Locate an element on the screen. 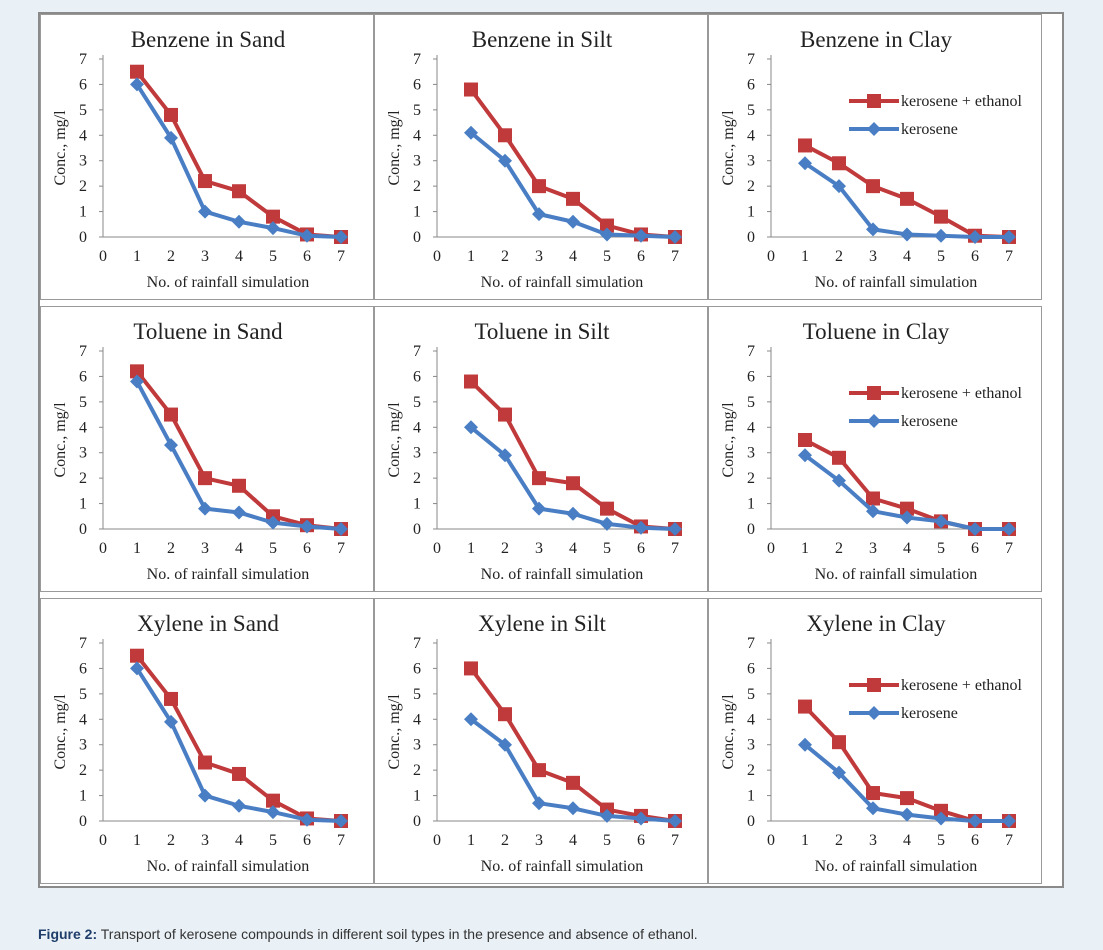  legend-label: kerosene is located at coordinates (929, 421).